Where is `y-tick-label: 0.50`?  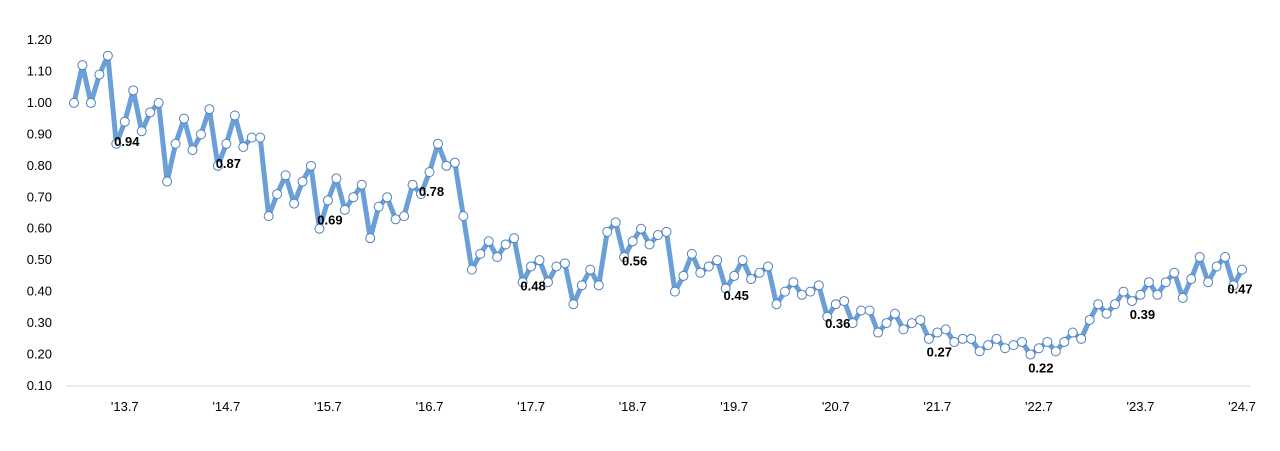 y-tick-label: 0.50 is located at coordinates (39, 259).